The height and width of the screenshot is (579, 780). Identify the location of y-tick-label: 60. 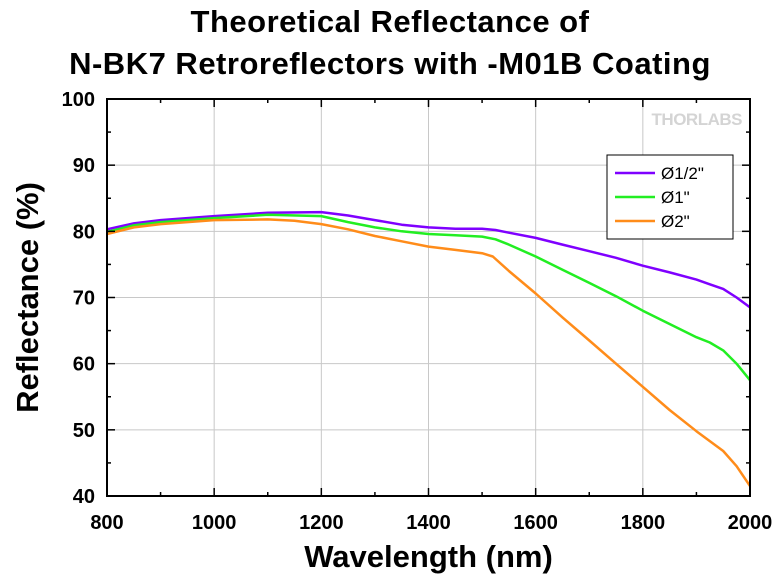
(84, 365).